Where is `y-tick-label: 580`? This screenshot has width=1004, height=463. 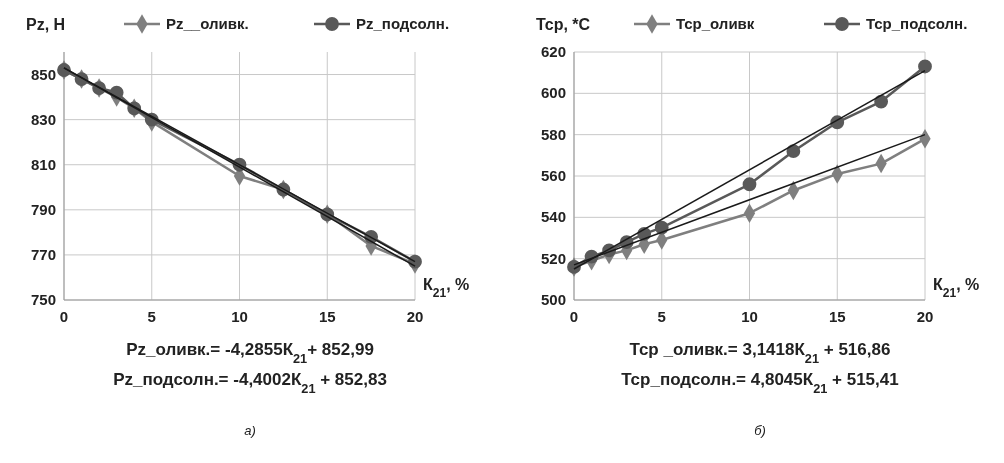
y-tick-label: 580 is located at coordinates (553, 134).